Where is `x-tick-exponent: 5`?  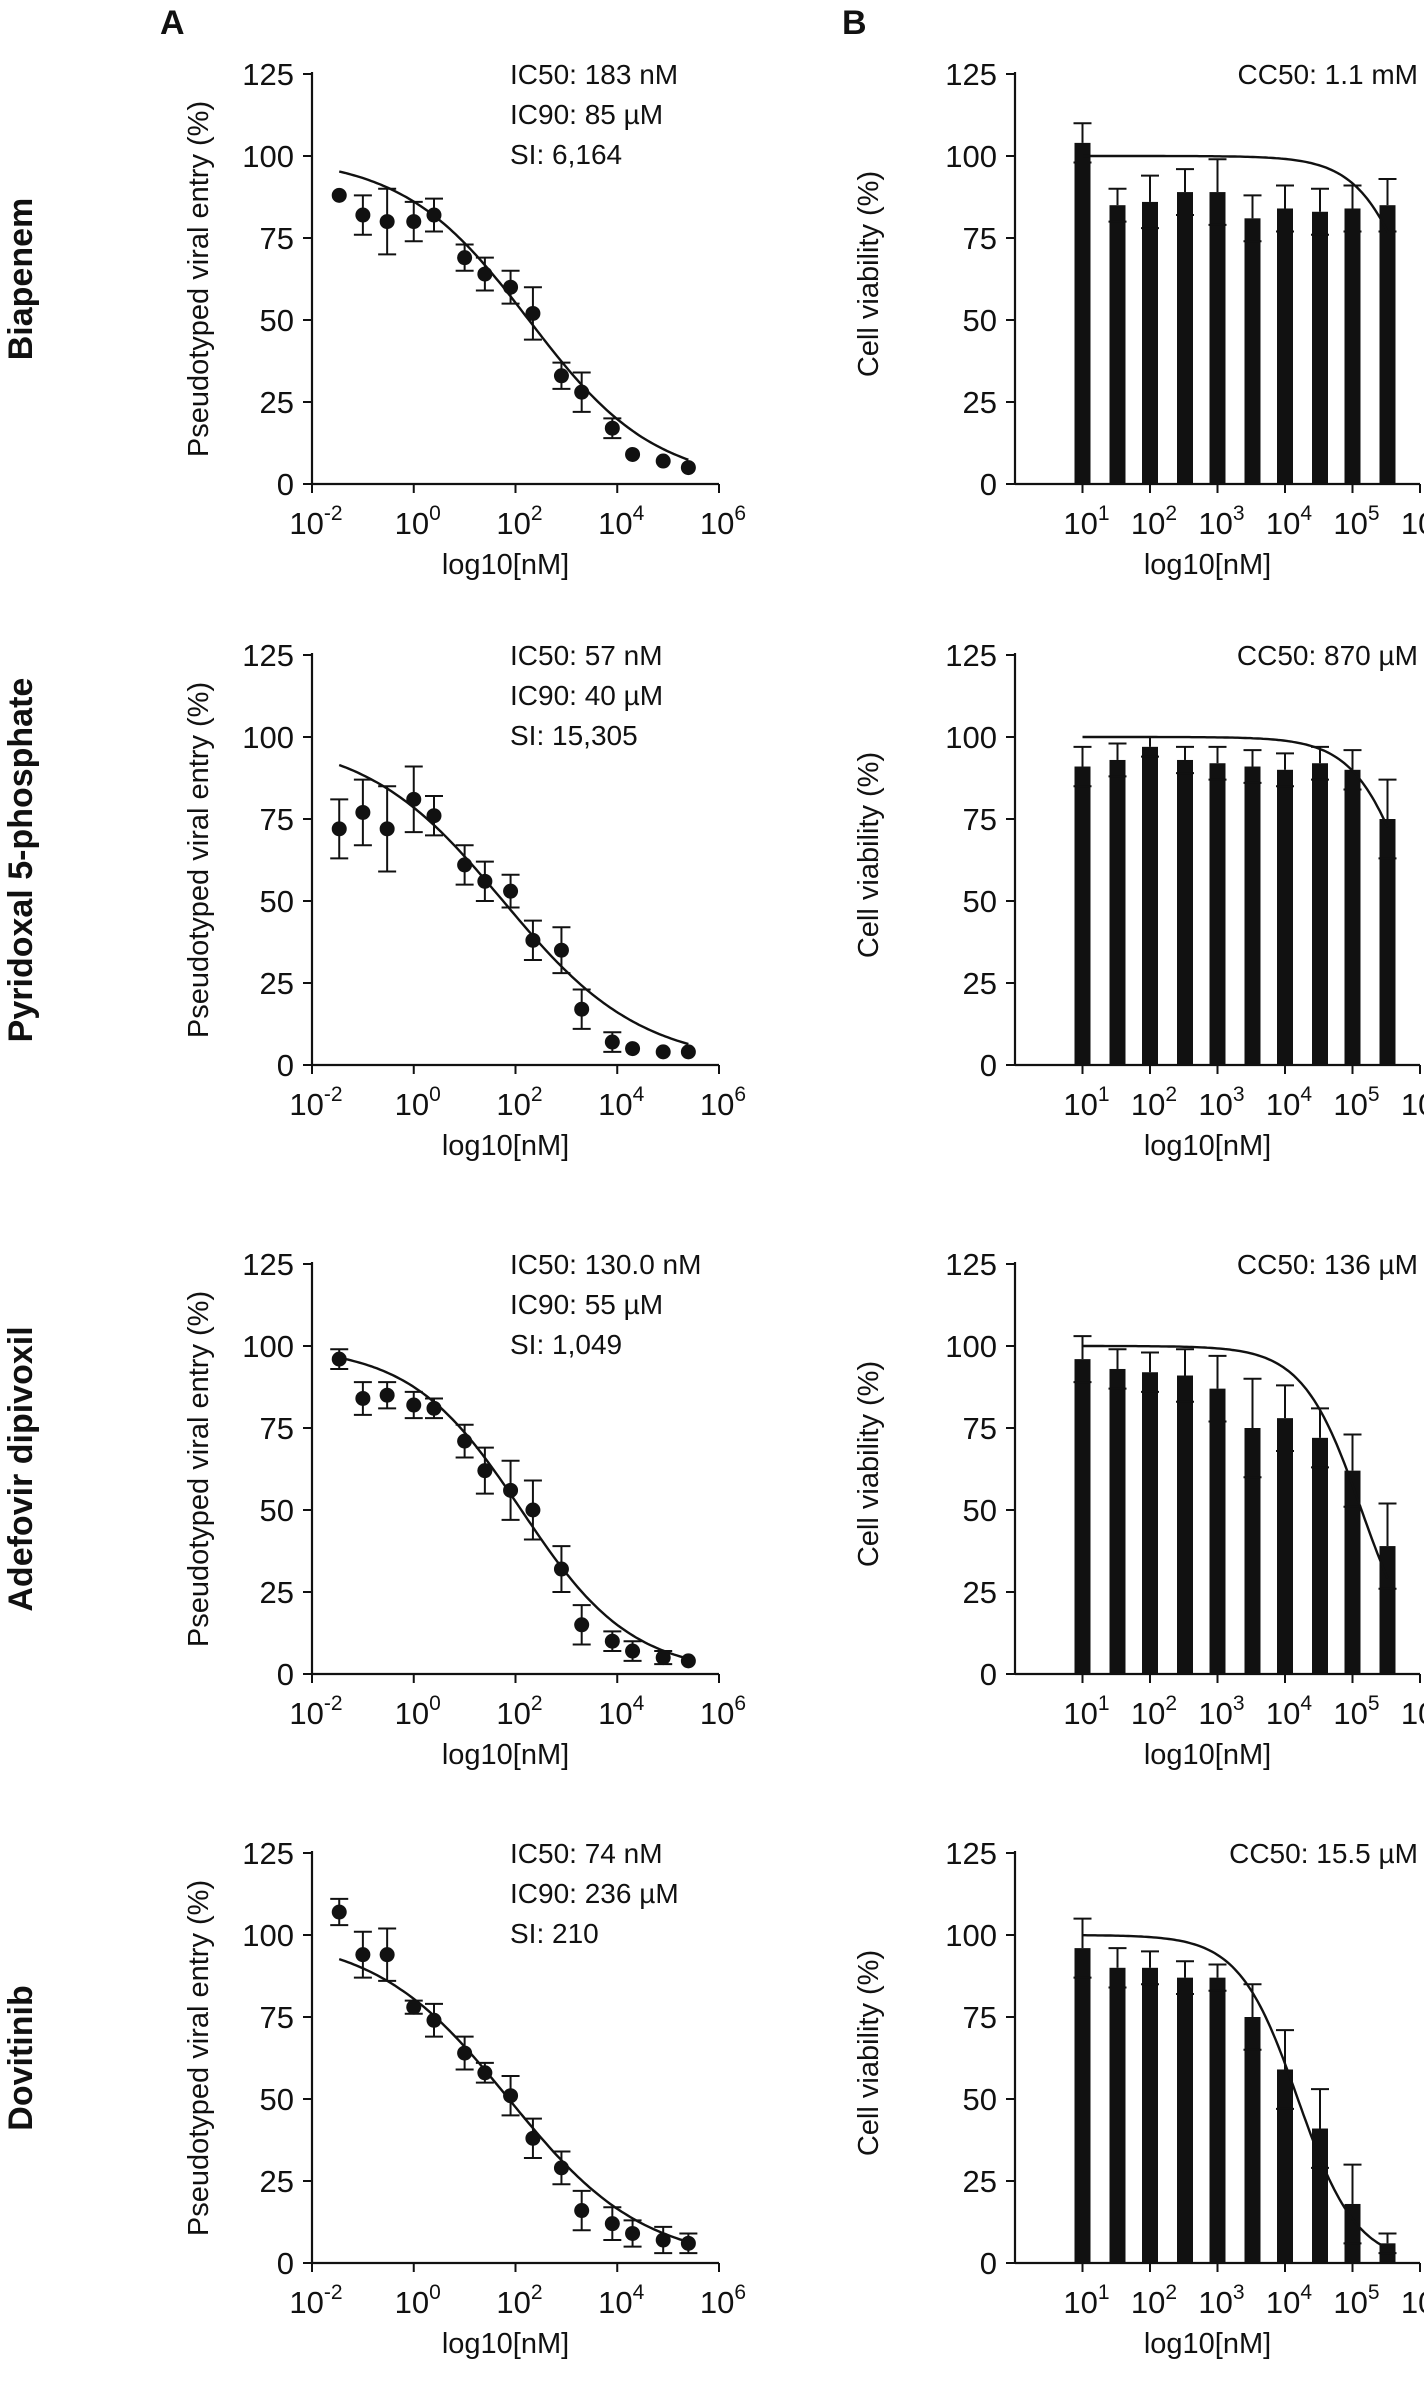 x-tick-exponent: 5 is located at coordinates (1374, 513).